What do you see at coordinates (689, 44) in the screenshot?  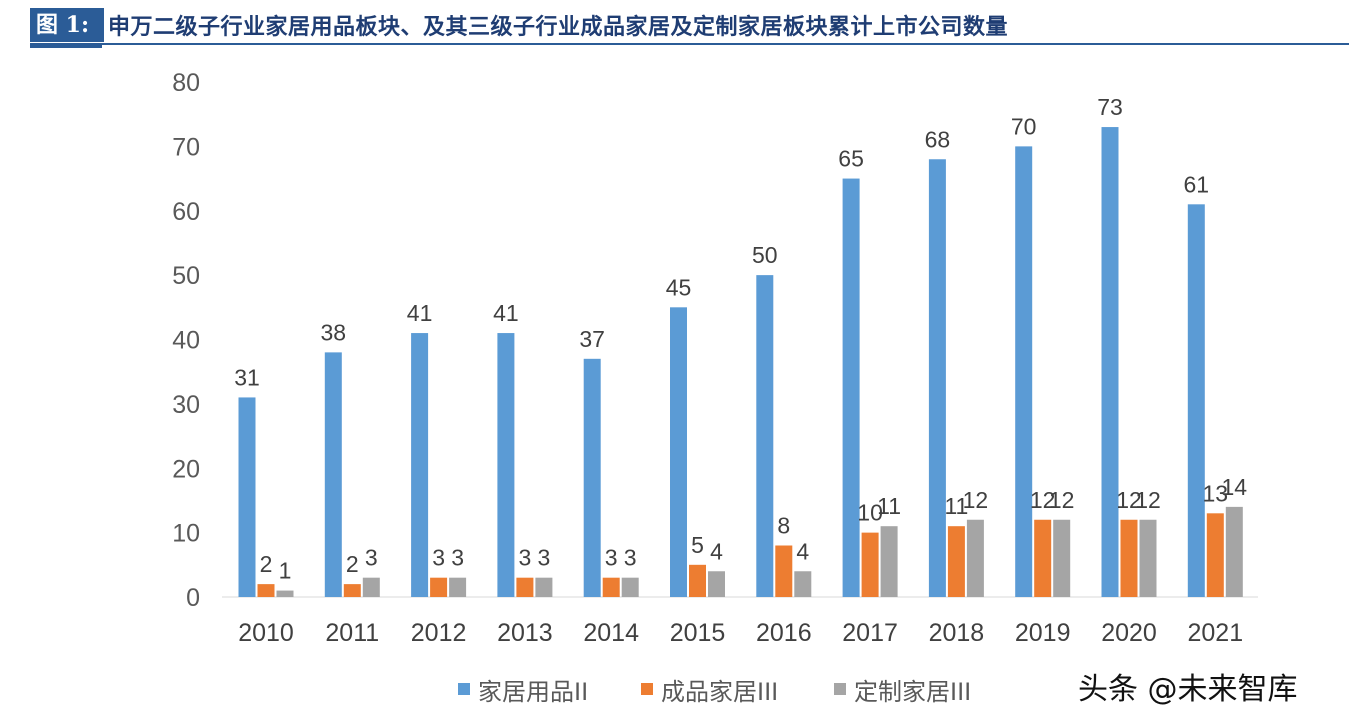 I see `title-underline` at bounding box center [689, 44].